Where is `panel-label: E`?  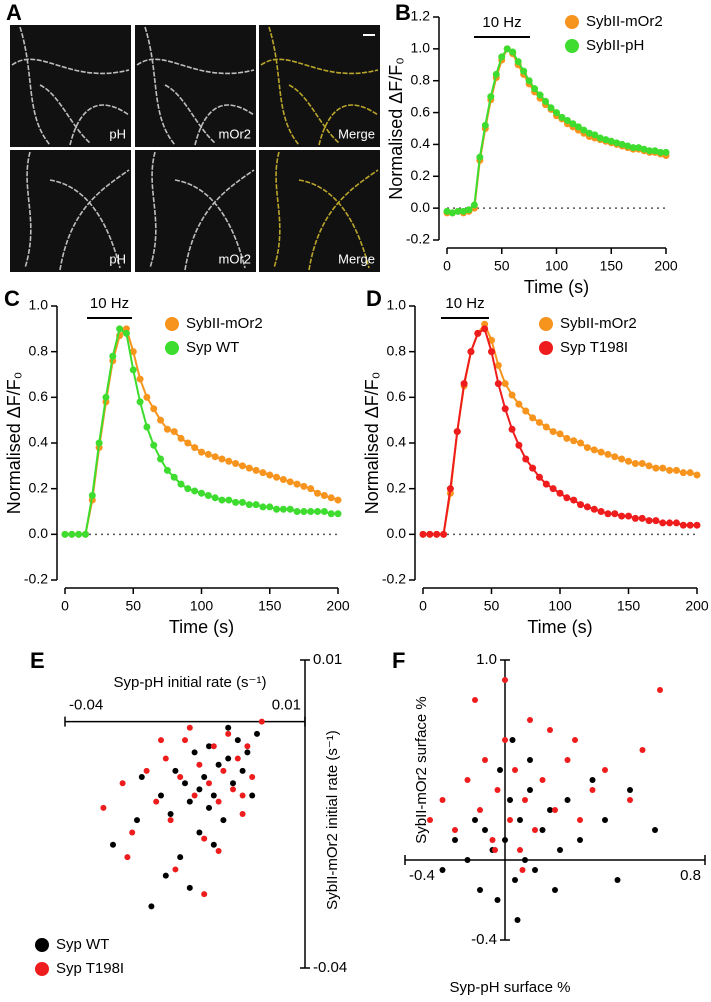 panel-label: E is located at coordinates (37, 660).